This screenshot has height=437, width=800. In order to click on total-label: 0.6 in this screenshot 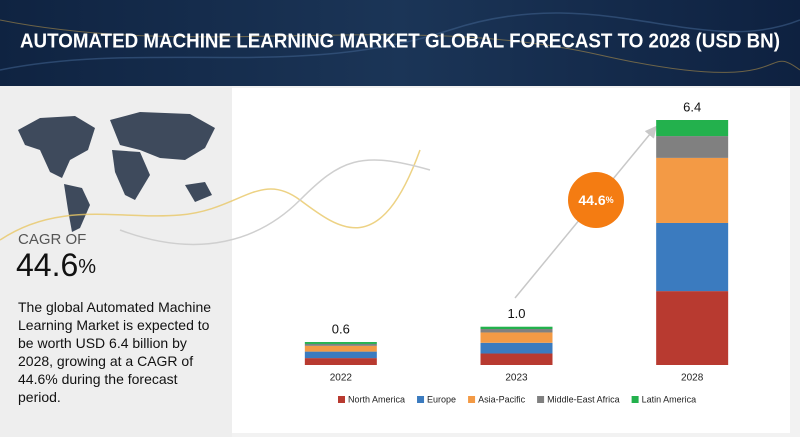, I will do `click(341, 328)`.